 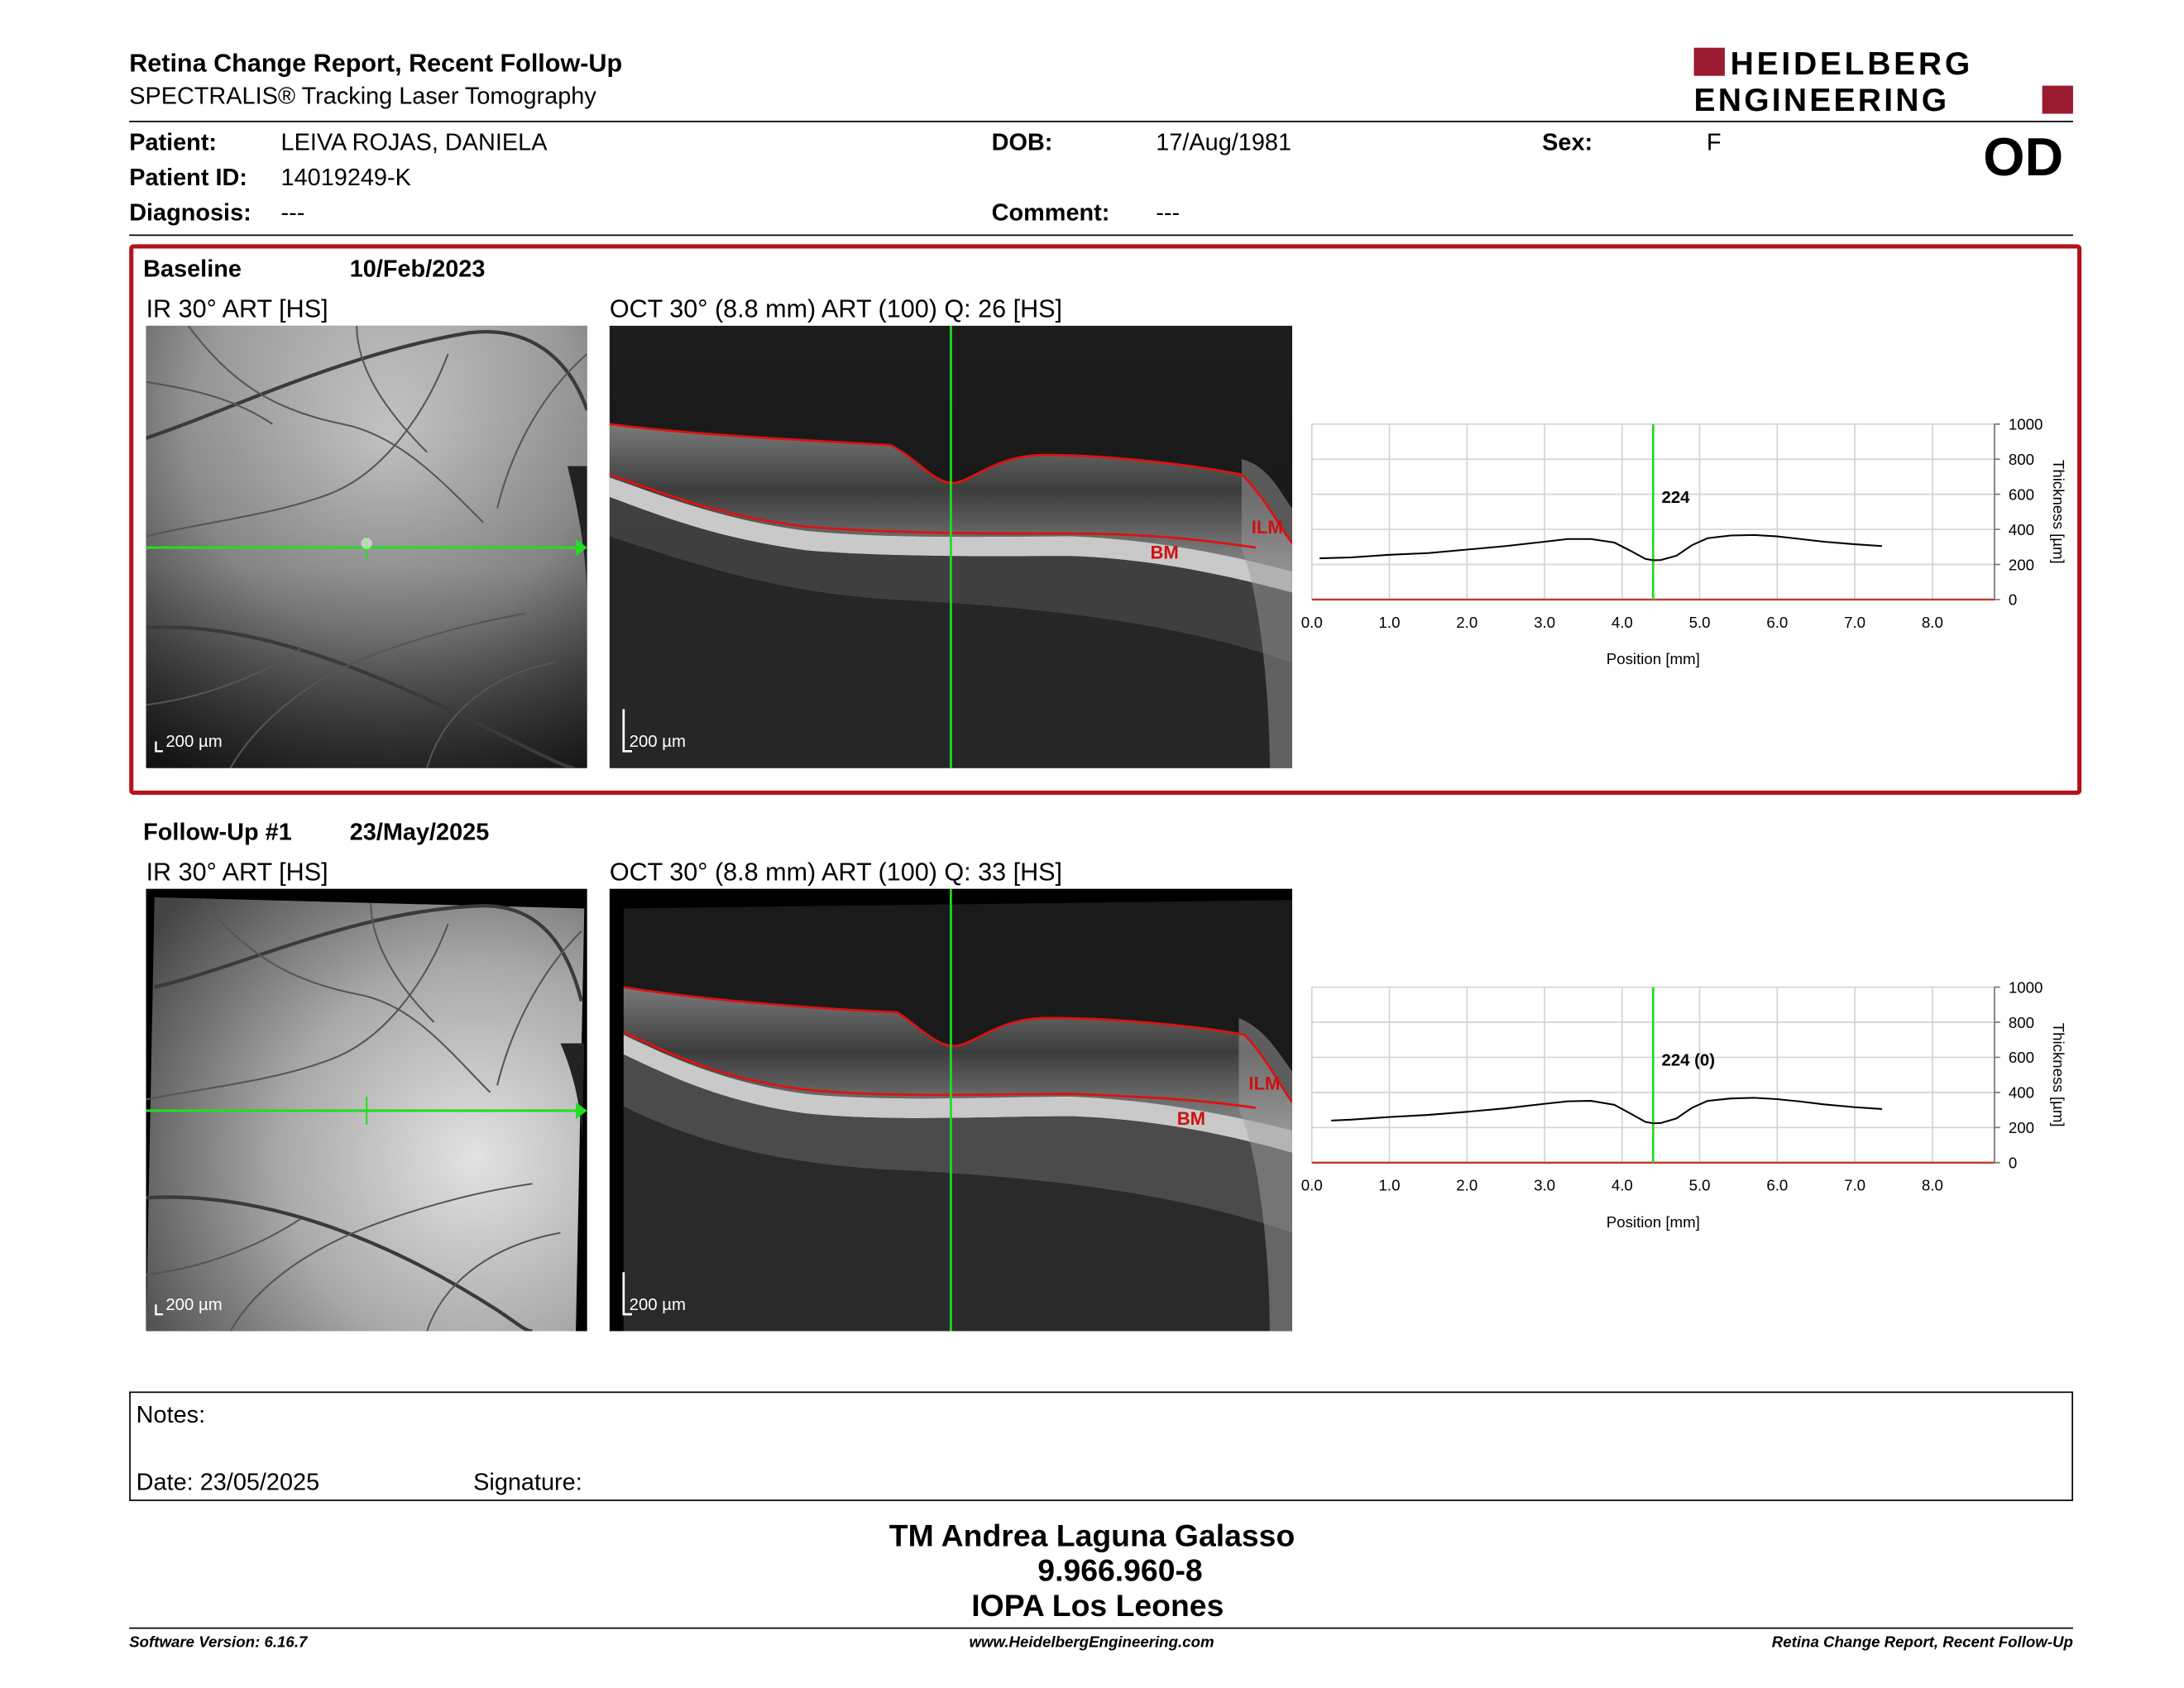 I want to click on svg-text: ENGINEERING, so click(x=1822, y=100).